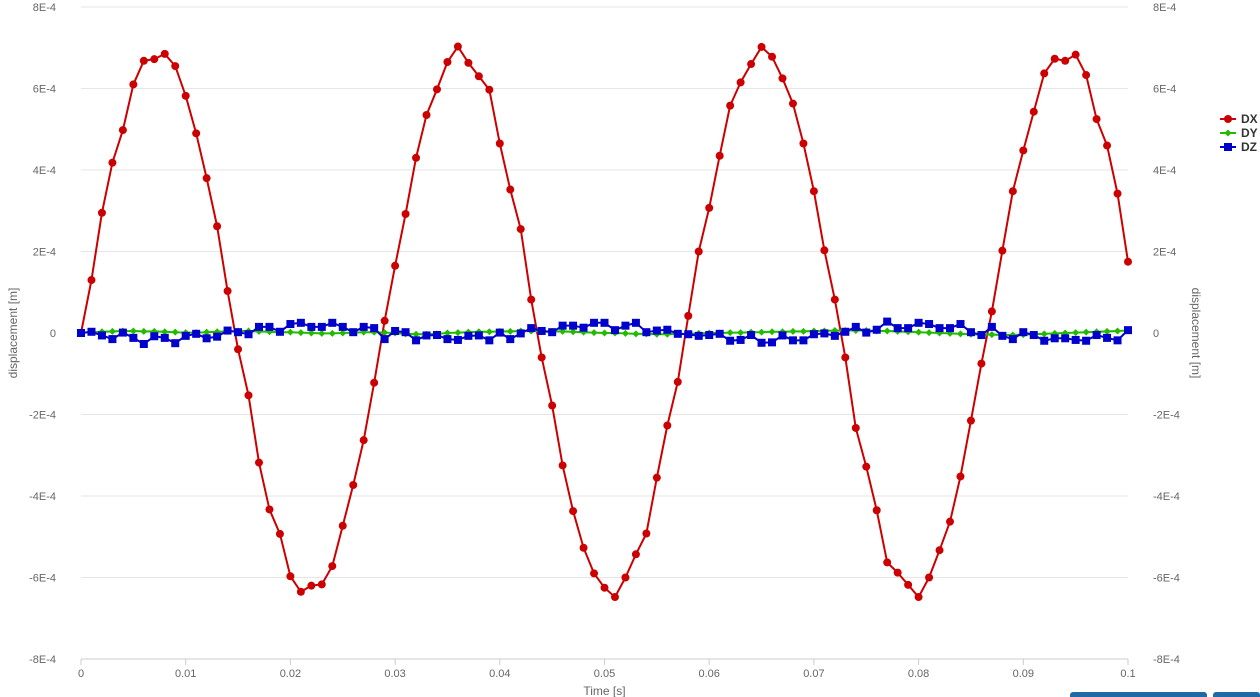 This screenshot has height=697, width=1260. I want to click on x-tick-label: 0.1, so click(1127, 674).